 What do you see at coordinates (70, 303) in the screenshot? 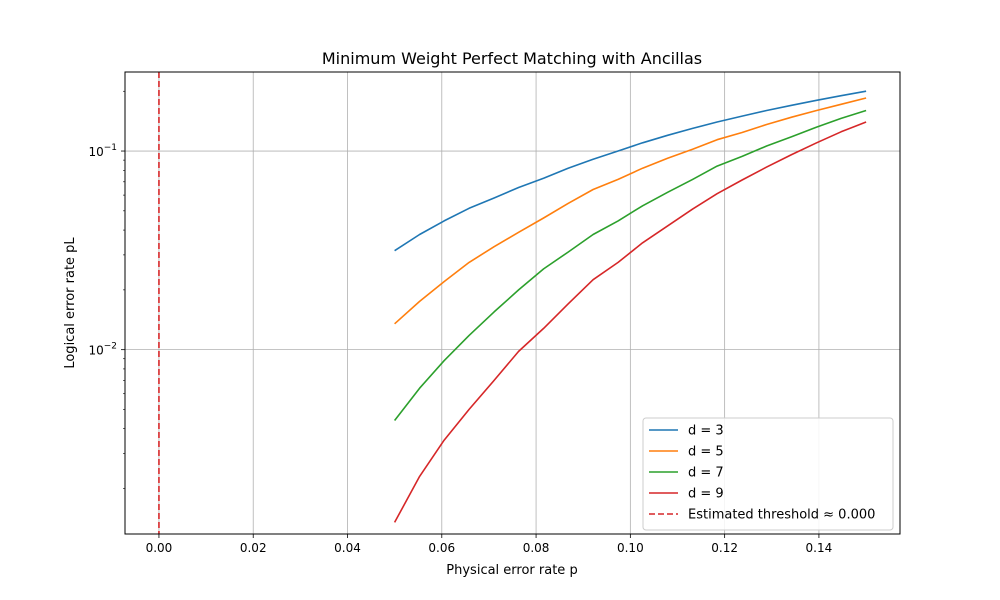
I see `y-axis-label: Logical error rate pL` at bounding box center [70, 303].